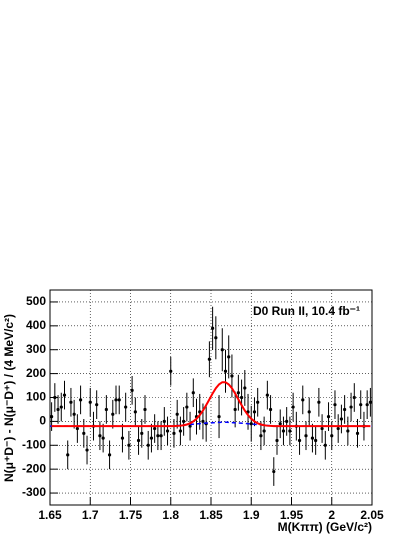 This screenshot has width=415, height=537. I want to click on y-tick-label: 0, so click(42, 421).